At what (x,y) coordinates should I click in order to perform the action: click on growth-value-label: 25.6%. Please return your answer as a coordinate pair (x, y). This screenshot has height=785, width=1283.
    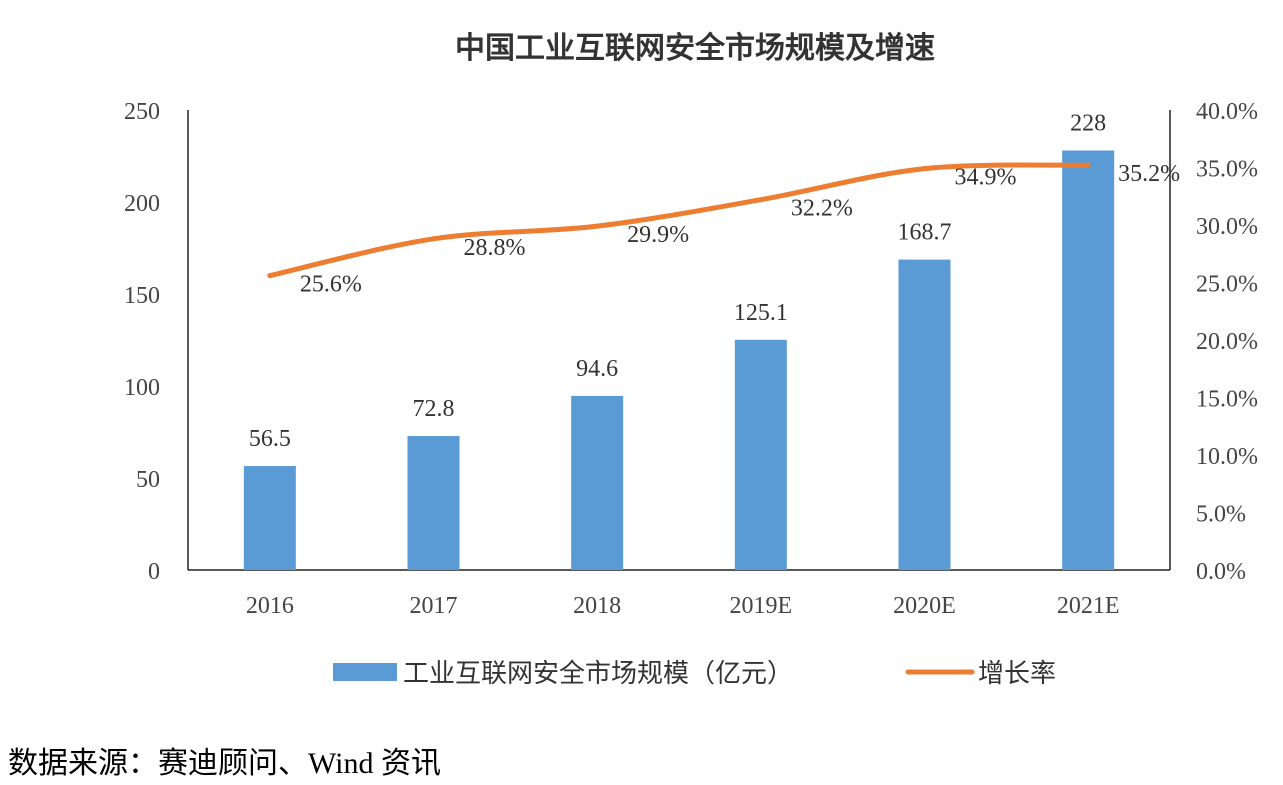
    Looking at the image, I should click on (331, 285).